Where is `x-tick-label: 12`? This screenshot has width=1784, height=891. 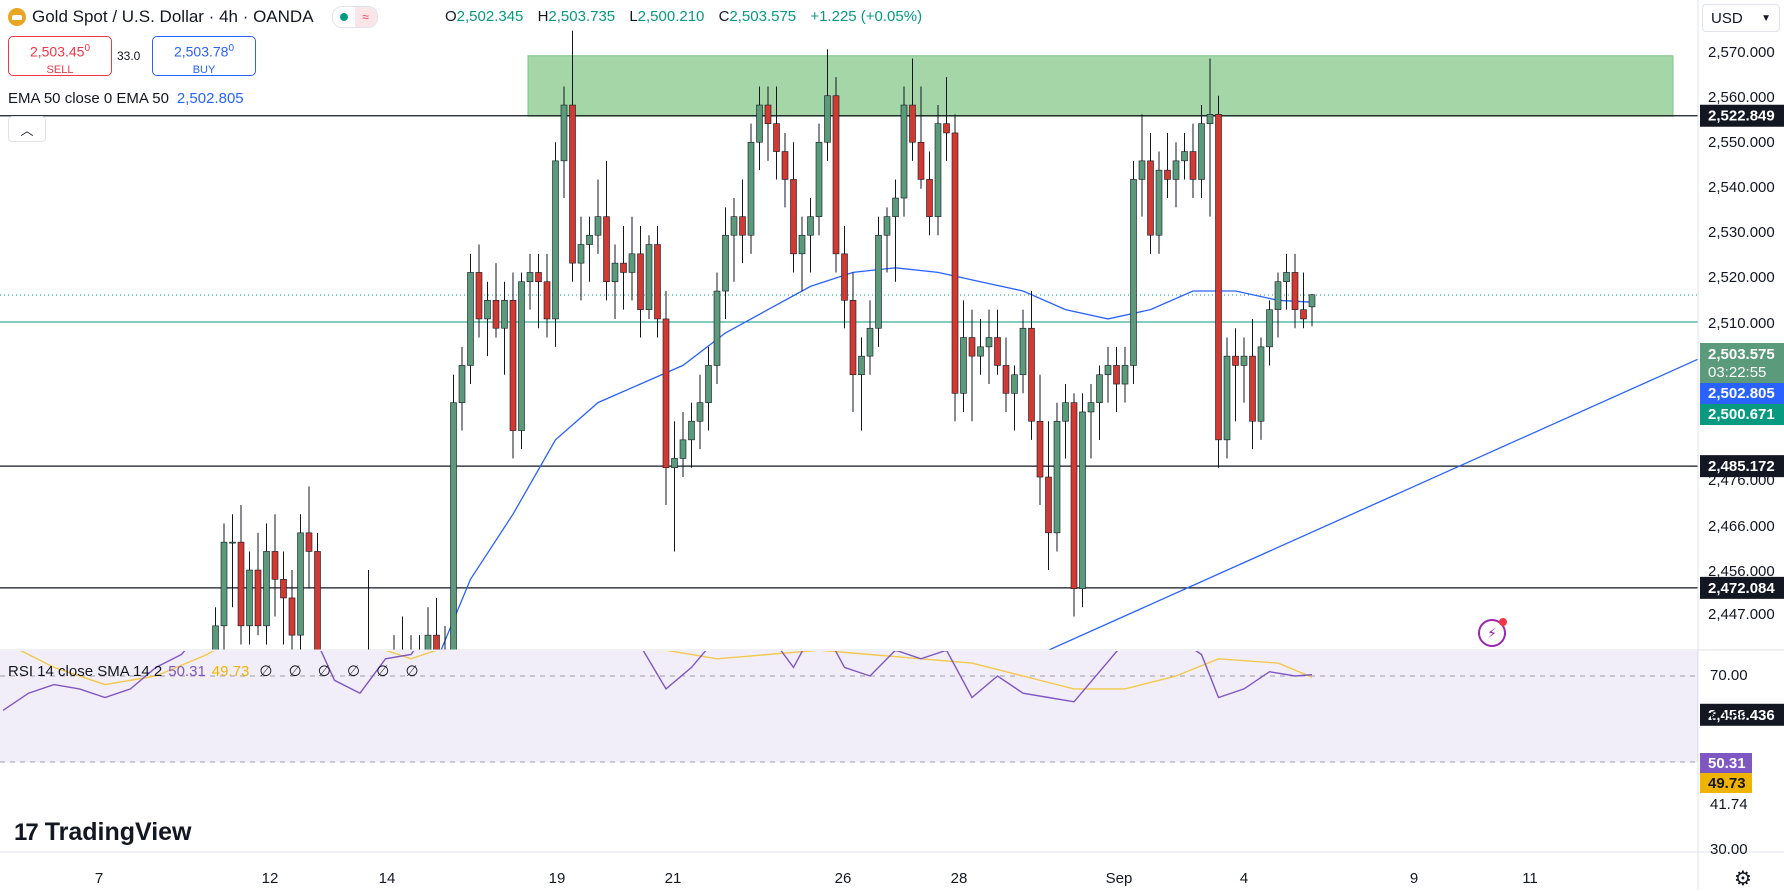 x-tick-label: 12 is located at coordinates (270, 878).